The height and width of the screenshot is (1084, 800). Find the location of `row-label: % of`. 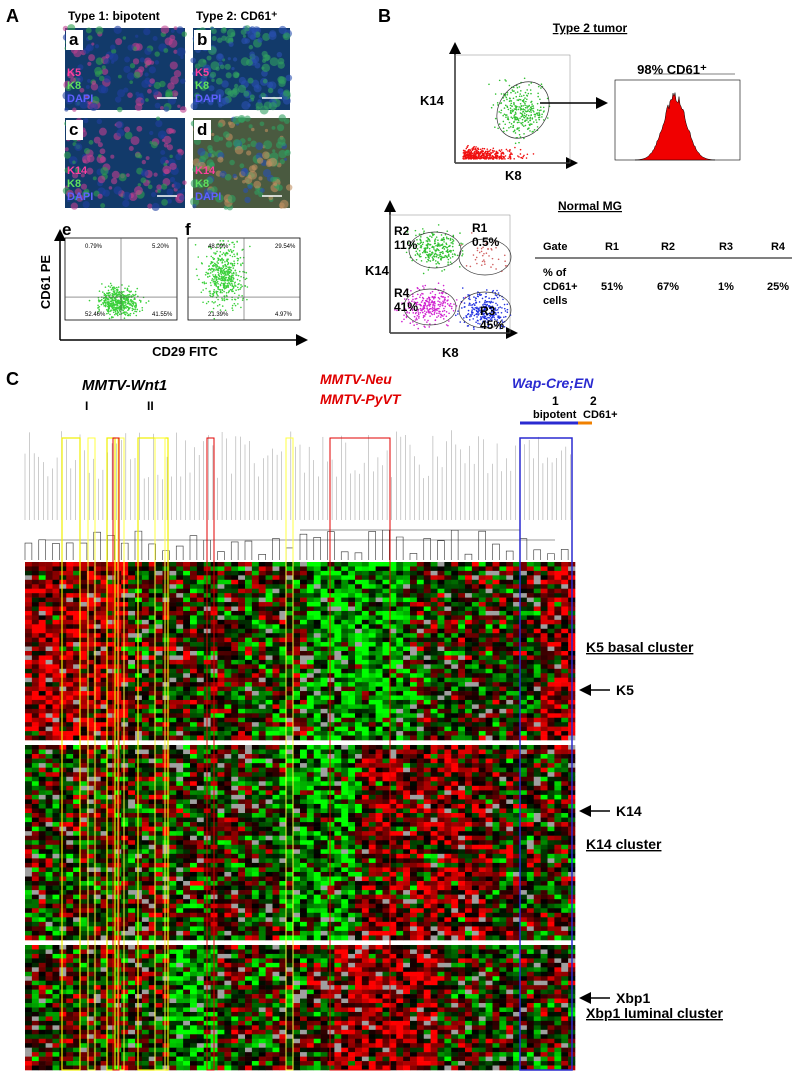

row-label: % of is located at coordinates (555, 273).